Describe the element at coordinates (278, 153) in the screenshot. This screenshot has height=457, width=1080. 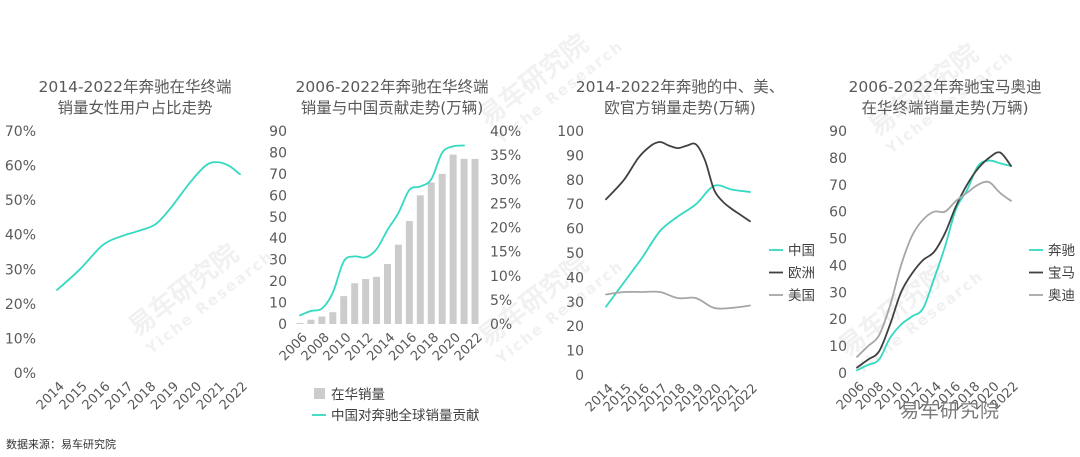
I see `chart-2-y-left-tick-label: 80` at that location.